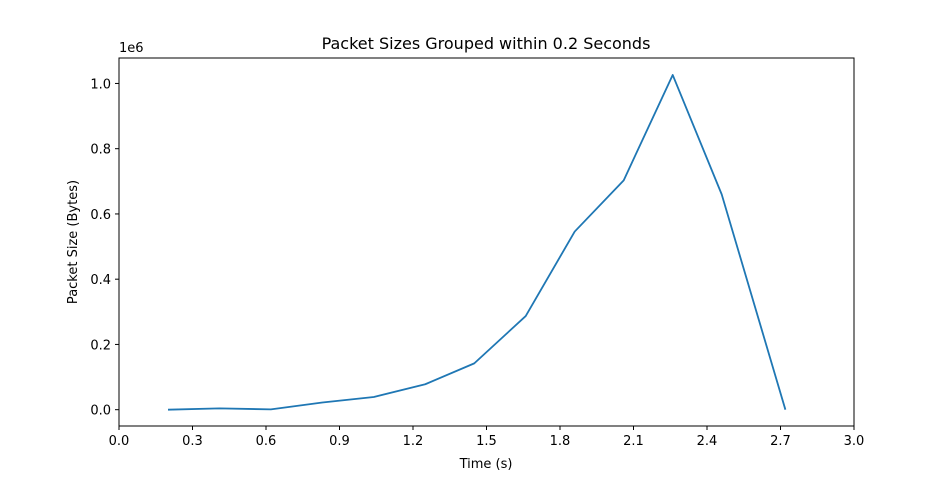 This screenshot has height=480, width=949. I want to click on y-tick-label: 0.8, so click(100, 150).